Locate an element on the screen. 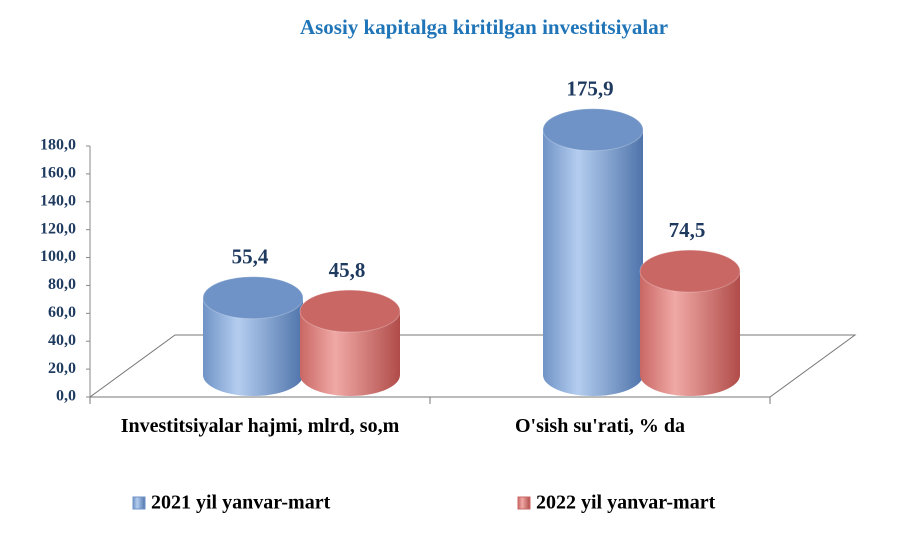 Image resolution: width=910 pixels, height=536 pixels. legend-label: 2022 yil yanvar-mart is located at coordinates (626, 503).